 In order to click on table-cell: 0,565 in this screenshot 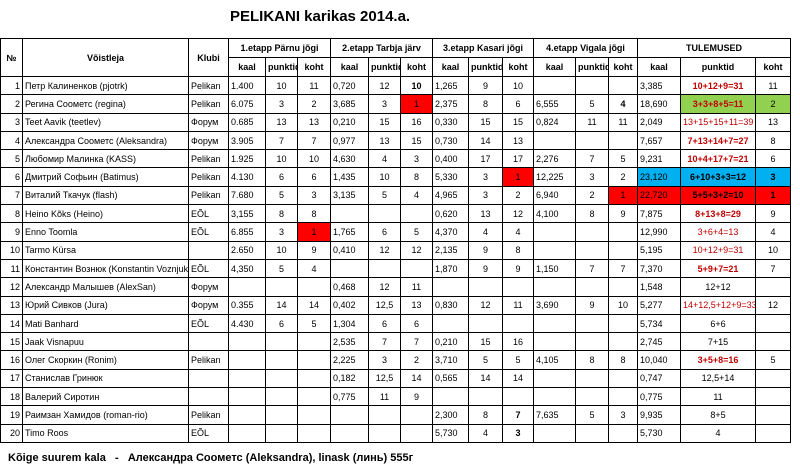, I will do `click(451, 378)`.